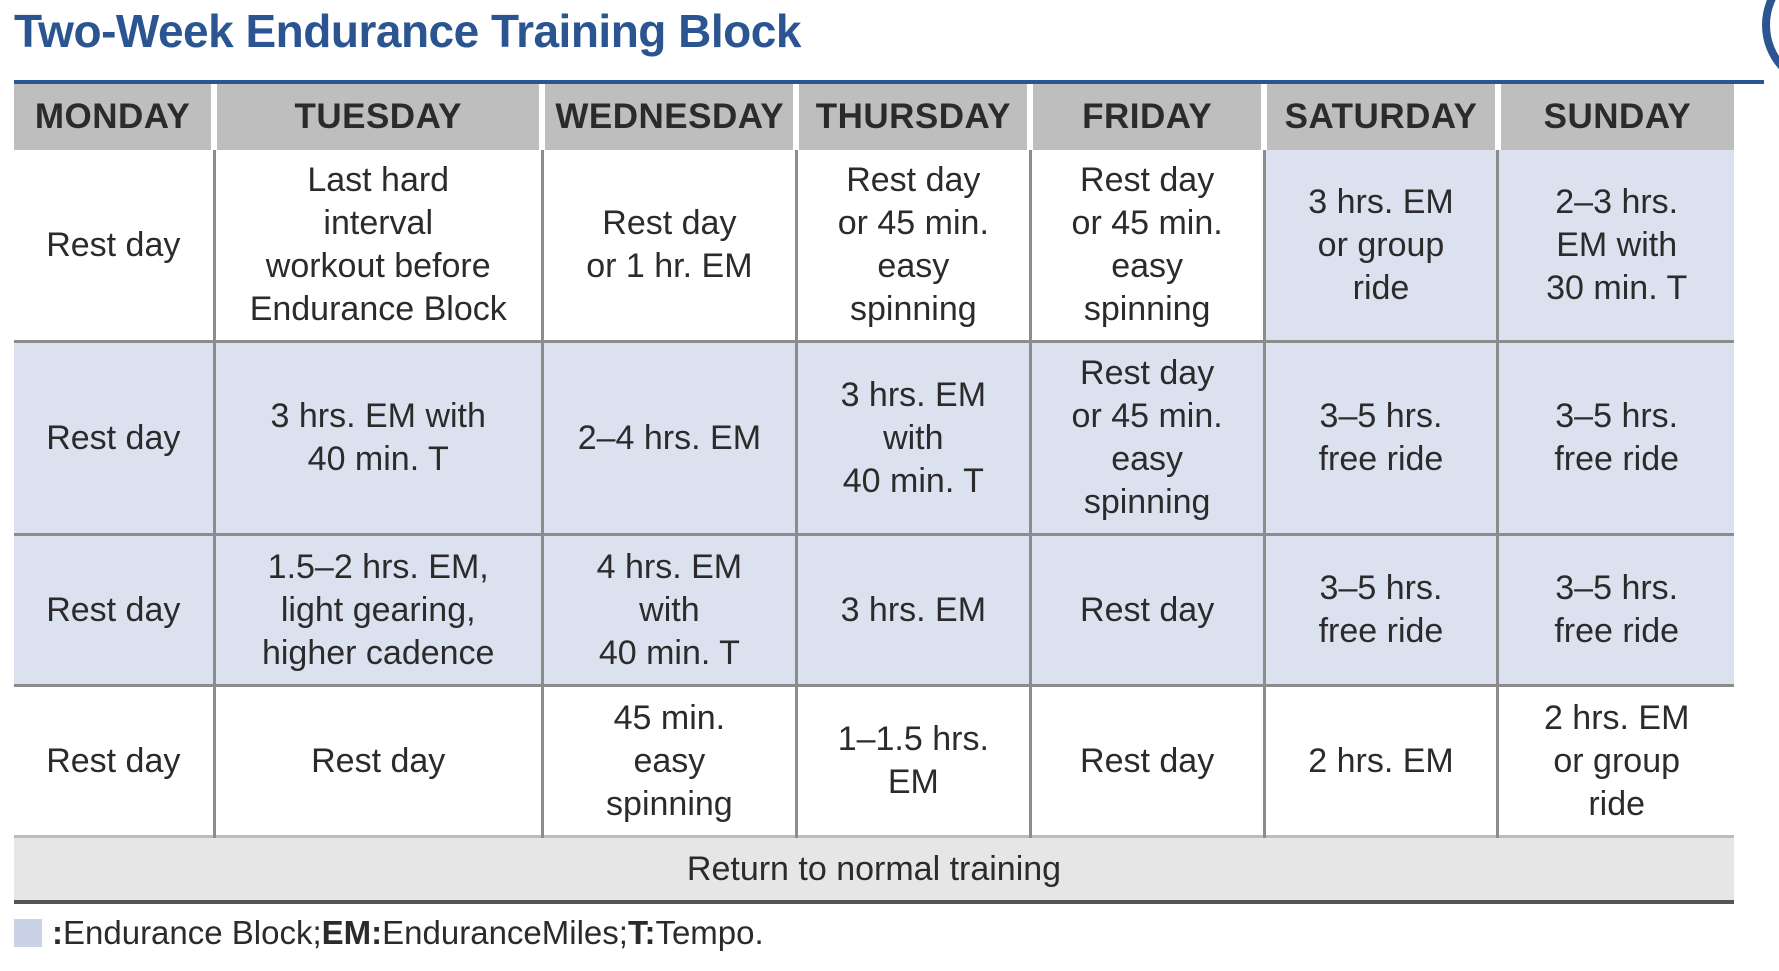 This screenshot has height=971, width=1779. Describe the element at coordinates (28, 933) in the screenshot. I see `endurance-block-swatch` at that location.